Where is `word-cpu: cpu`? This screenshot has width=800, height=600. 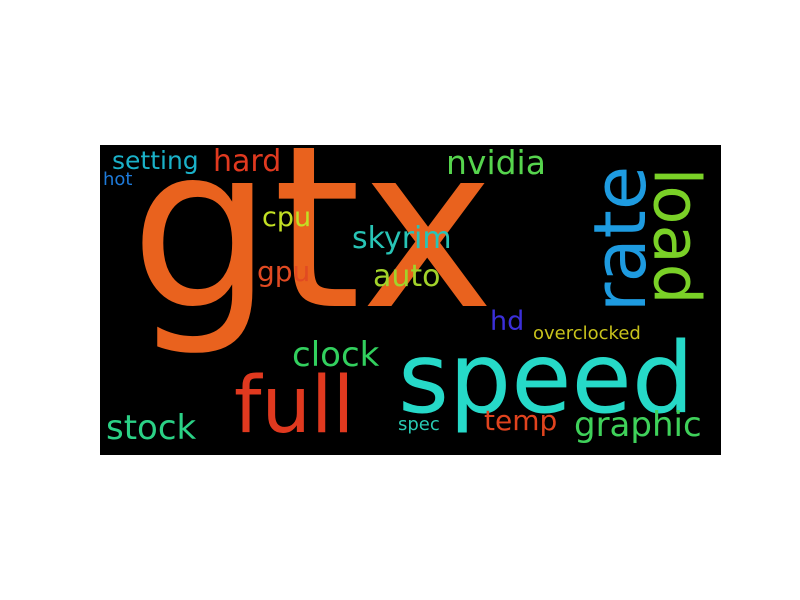 word-cpu: cpu is located at coordinates (287, 217).